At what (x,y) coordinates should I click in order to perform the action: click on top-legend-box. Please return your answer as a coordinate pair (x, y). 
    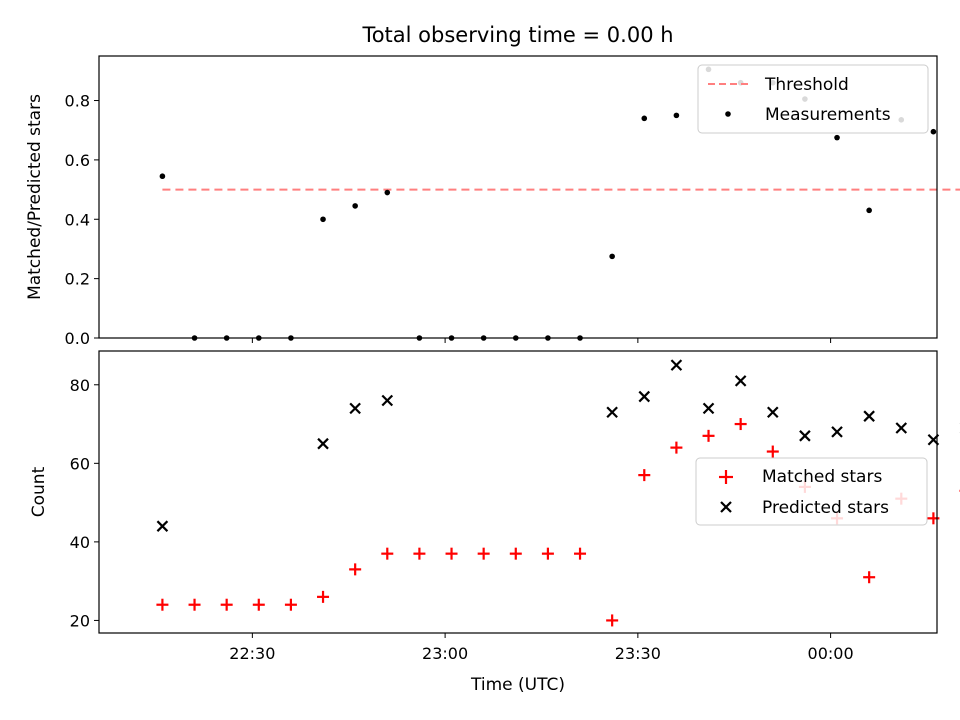
    Looking at the image, I should click on (813, 99).